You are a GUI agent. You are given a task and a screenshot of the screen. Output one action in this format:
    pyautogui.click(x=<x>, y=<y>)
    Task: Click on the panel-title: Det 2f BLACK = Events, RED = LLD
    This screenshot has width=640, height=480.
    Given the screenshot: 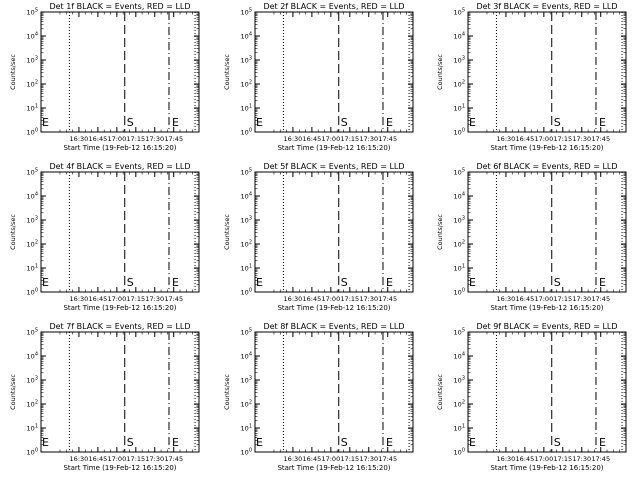 What is the action you would take?
    pyautogui.click(x=333, y=6)
    